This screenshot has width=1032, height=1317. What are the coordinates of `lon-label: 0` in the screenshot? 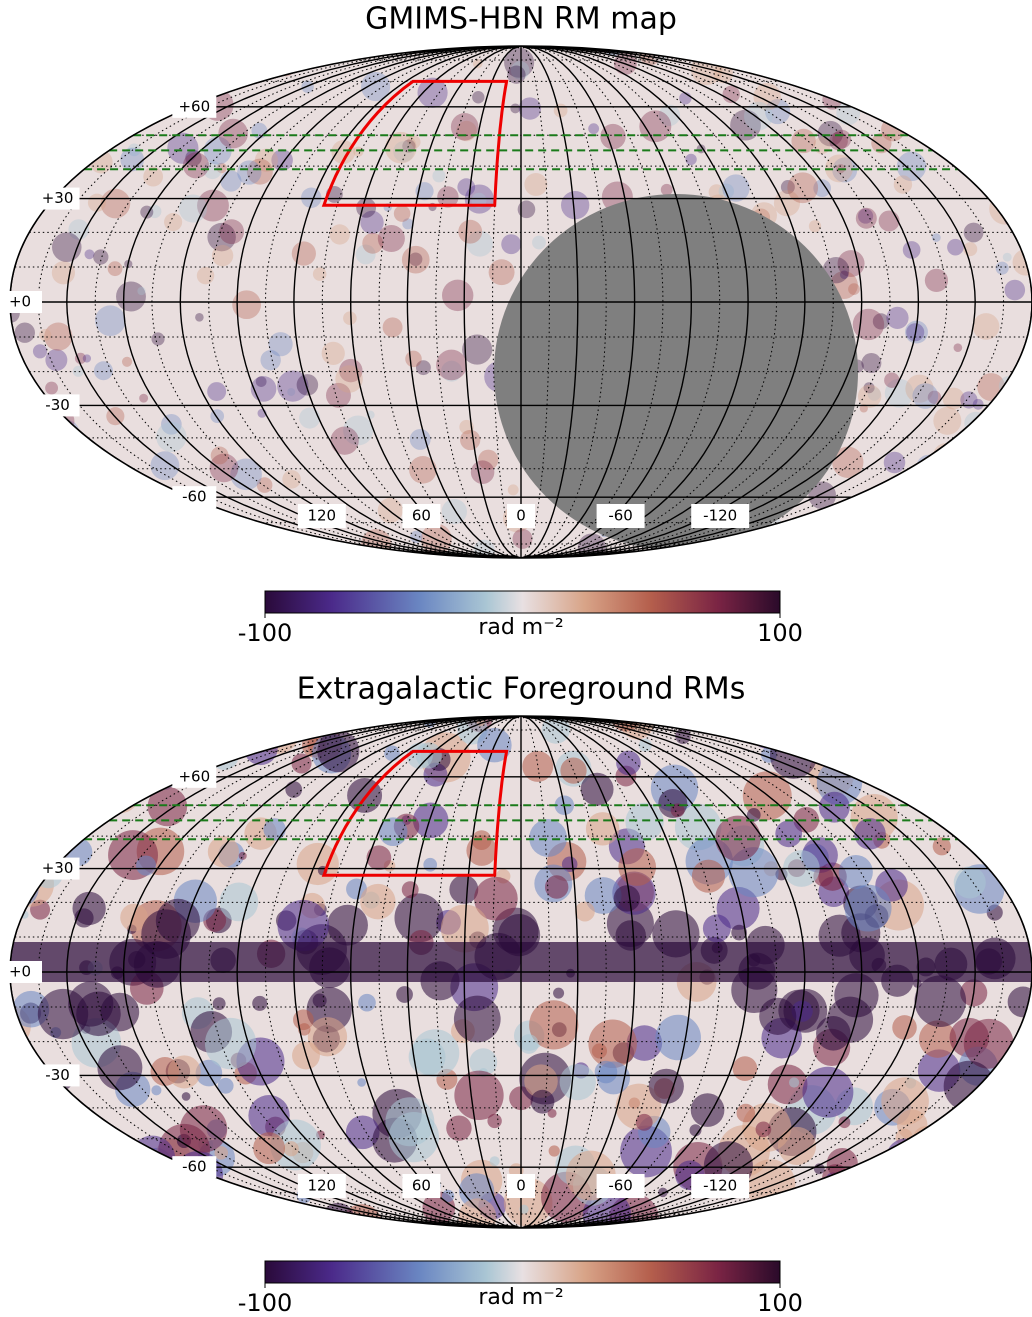 It's located at (521, 1186).